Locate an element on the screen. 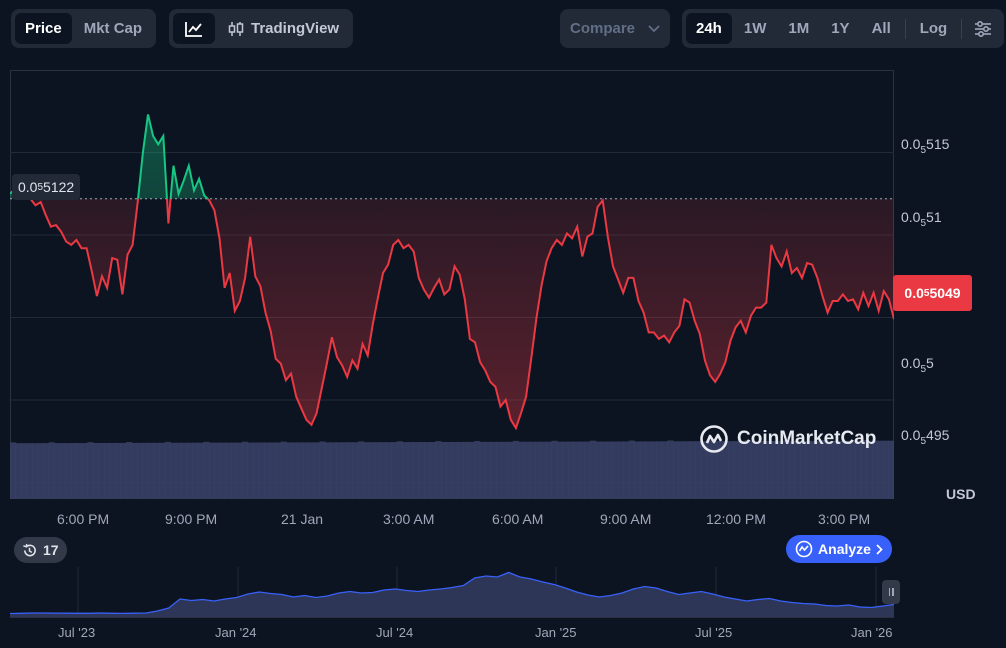 This screenshot has width=1006, height=648. range-all: All is located at coordinates (881, 28).